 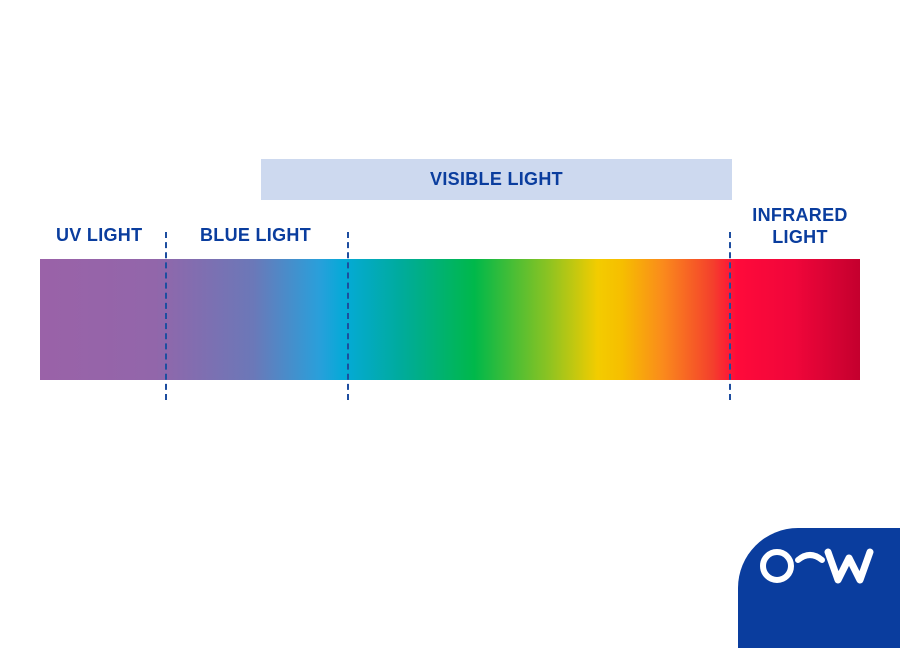 I want to click on uv-light-label: UV LIGHT, so click(x=99, y=235).